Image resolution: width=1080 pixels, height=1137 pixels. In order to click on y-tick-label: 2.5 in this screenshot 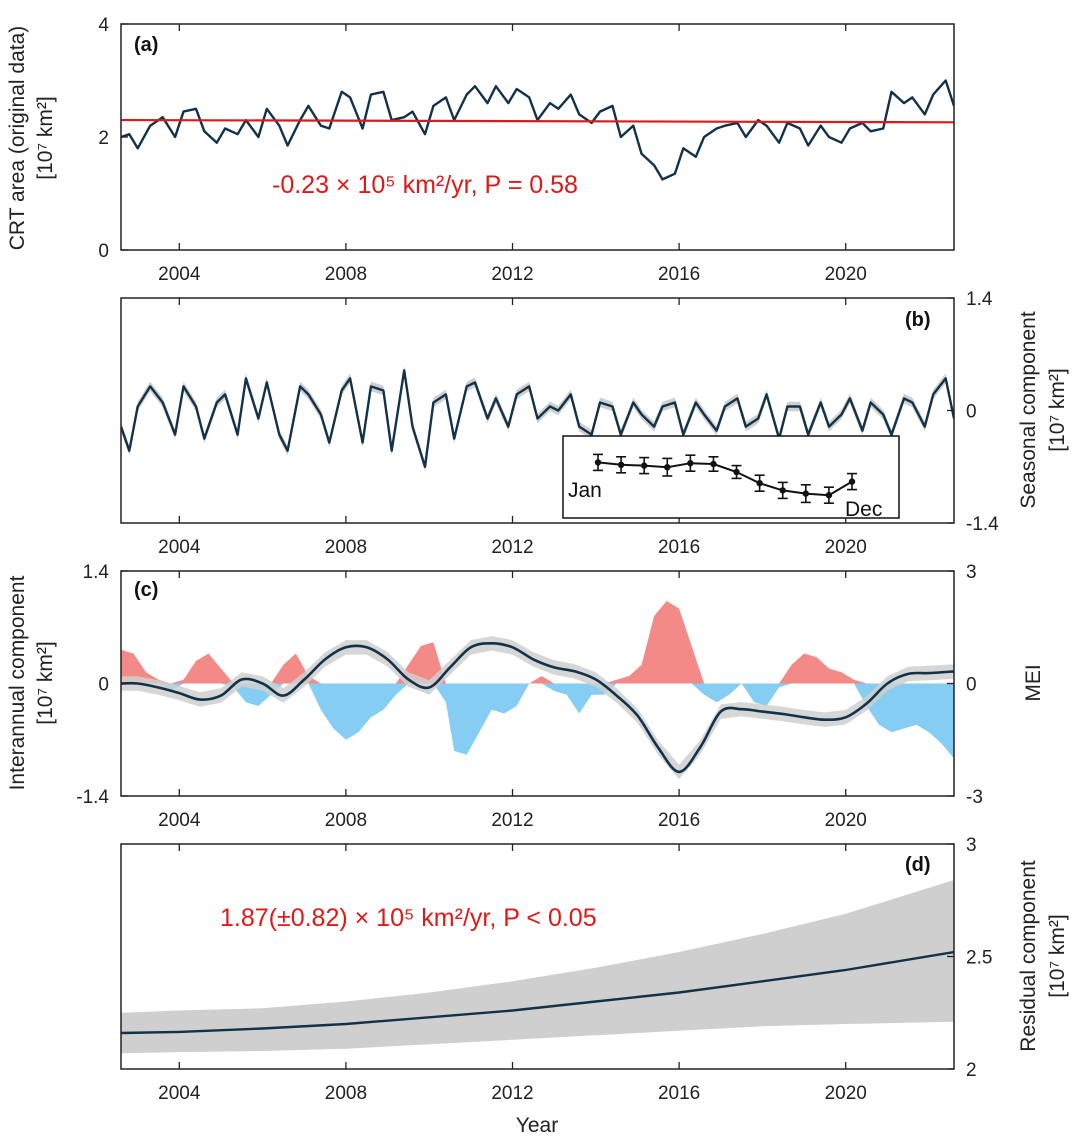, I will do `click(979, 958)`.